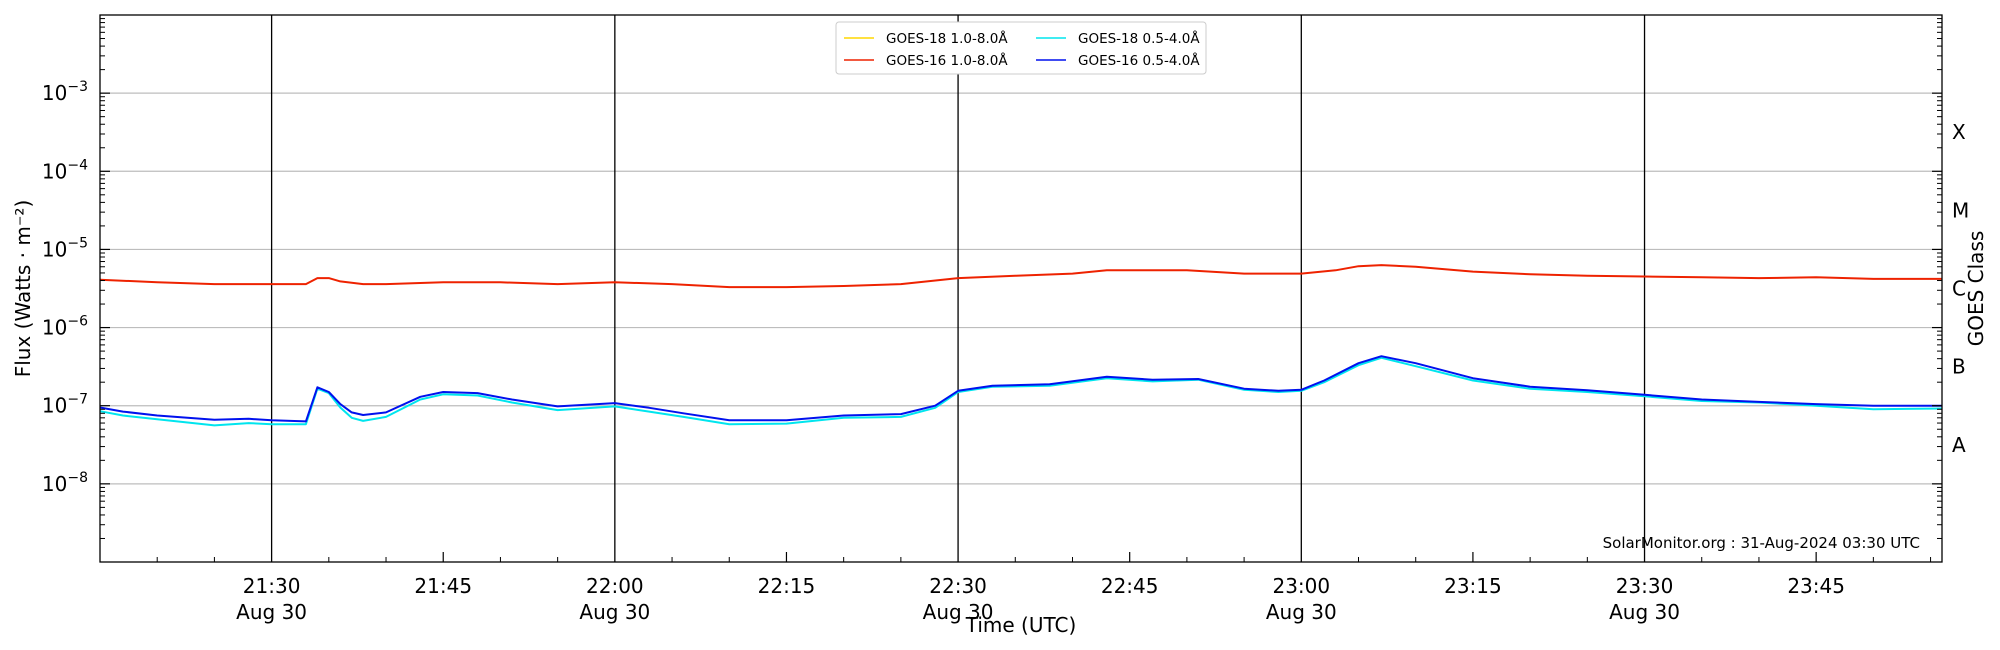 The width and height of the screenshot is (2000, 650). Describe the element at coordinates (947, 60) in the screenshot. I see `legend-entry-label: GOES-16 1.0-8.0Å` at that location.